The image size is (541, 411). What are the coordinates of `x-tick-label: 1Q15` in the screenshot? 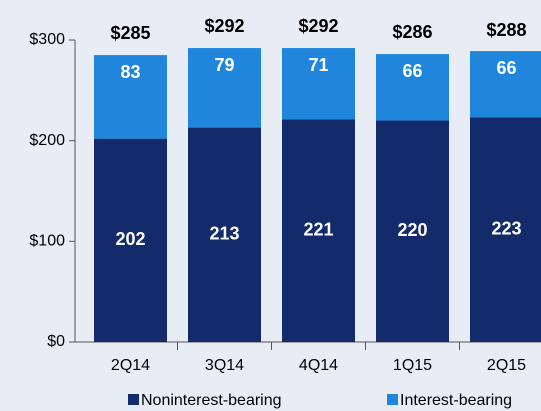 It's located at (412, 365).